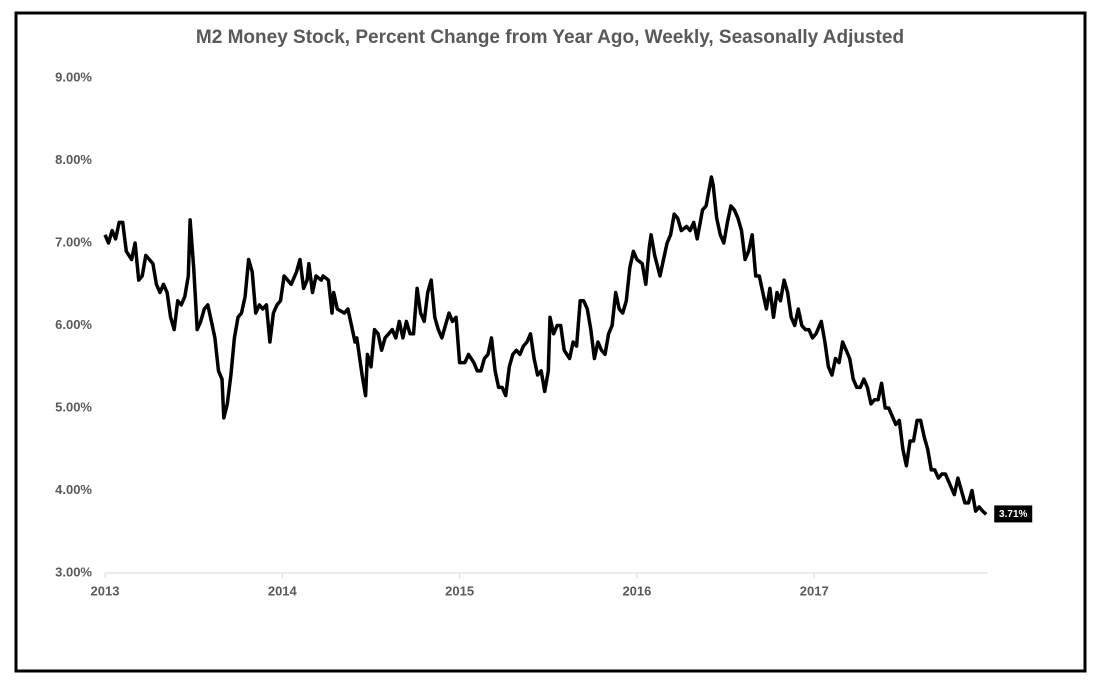  Describe the element at coordinates (636, 590) in the screenshot. I see `x-tick-label: 2016` at that location.